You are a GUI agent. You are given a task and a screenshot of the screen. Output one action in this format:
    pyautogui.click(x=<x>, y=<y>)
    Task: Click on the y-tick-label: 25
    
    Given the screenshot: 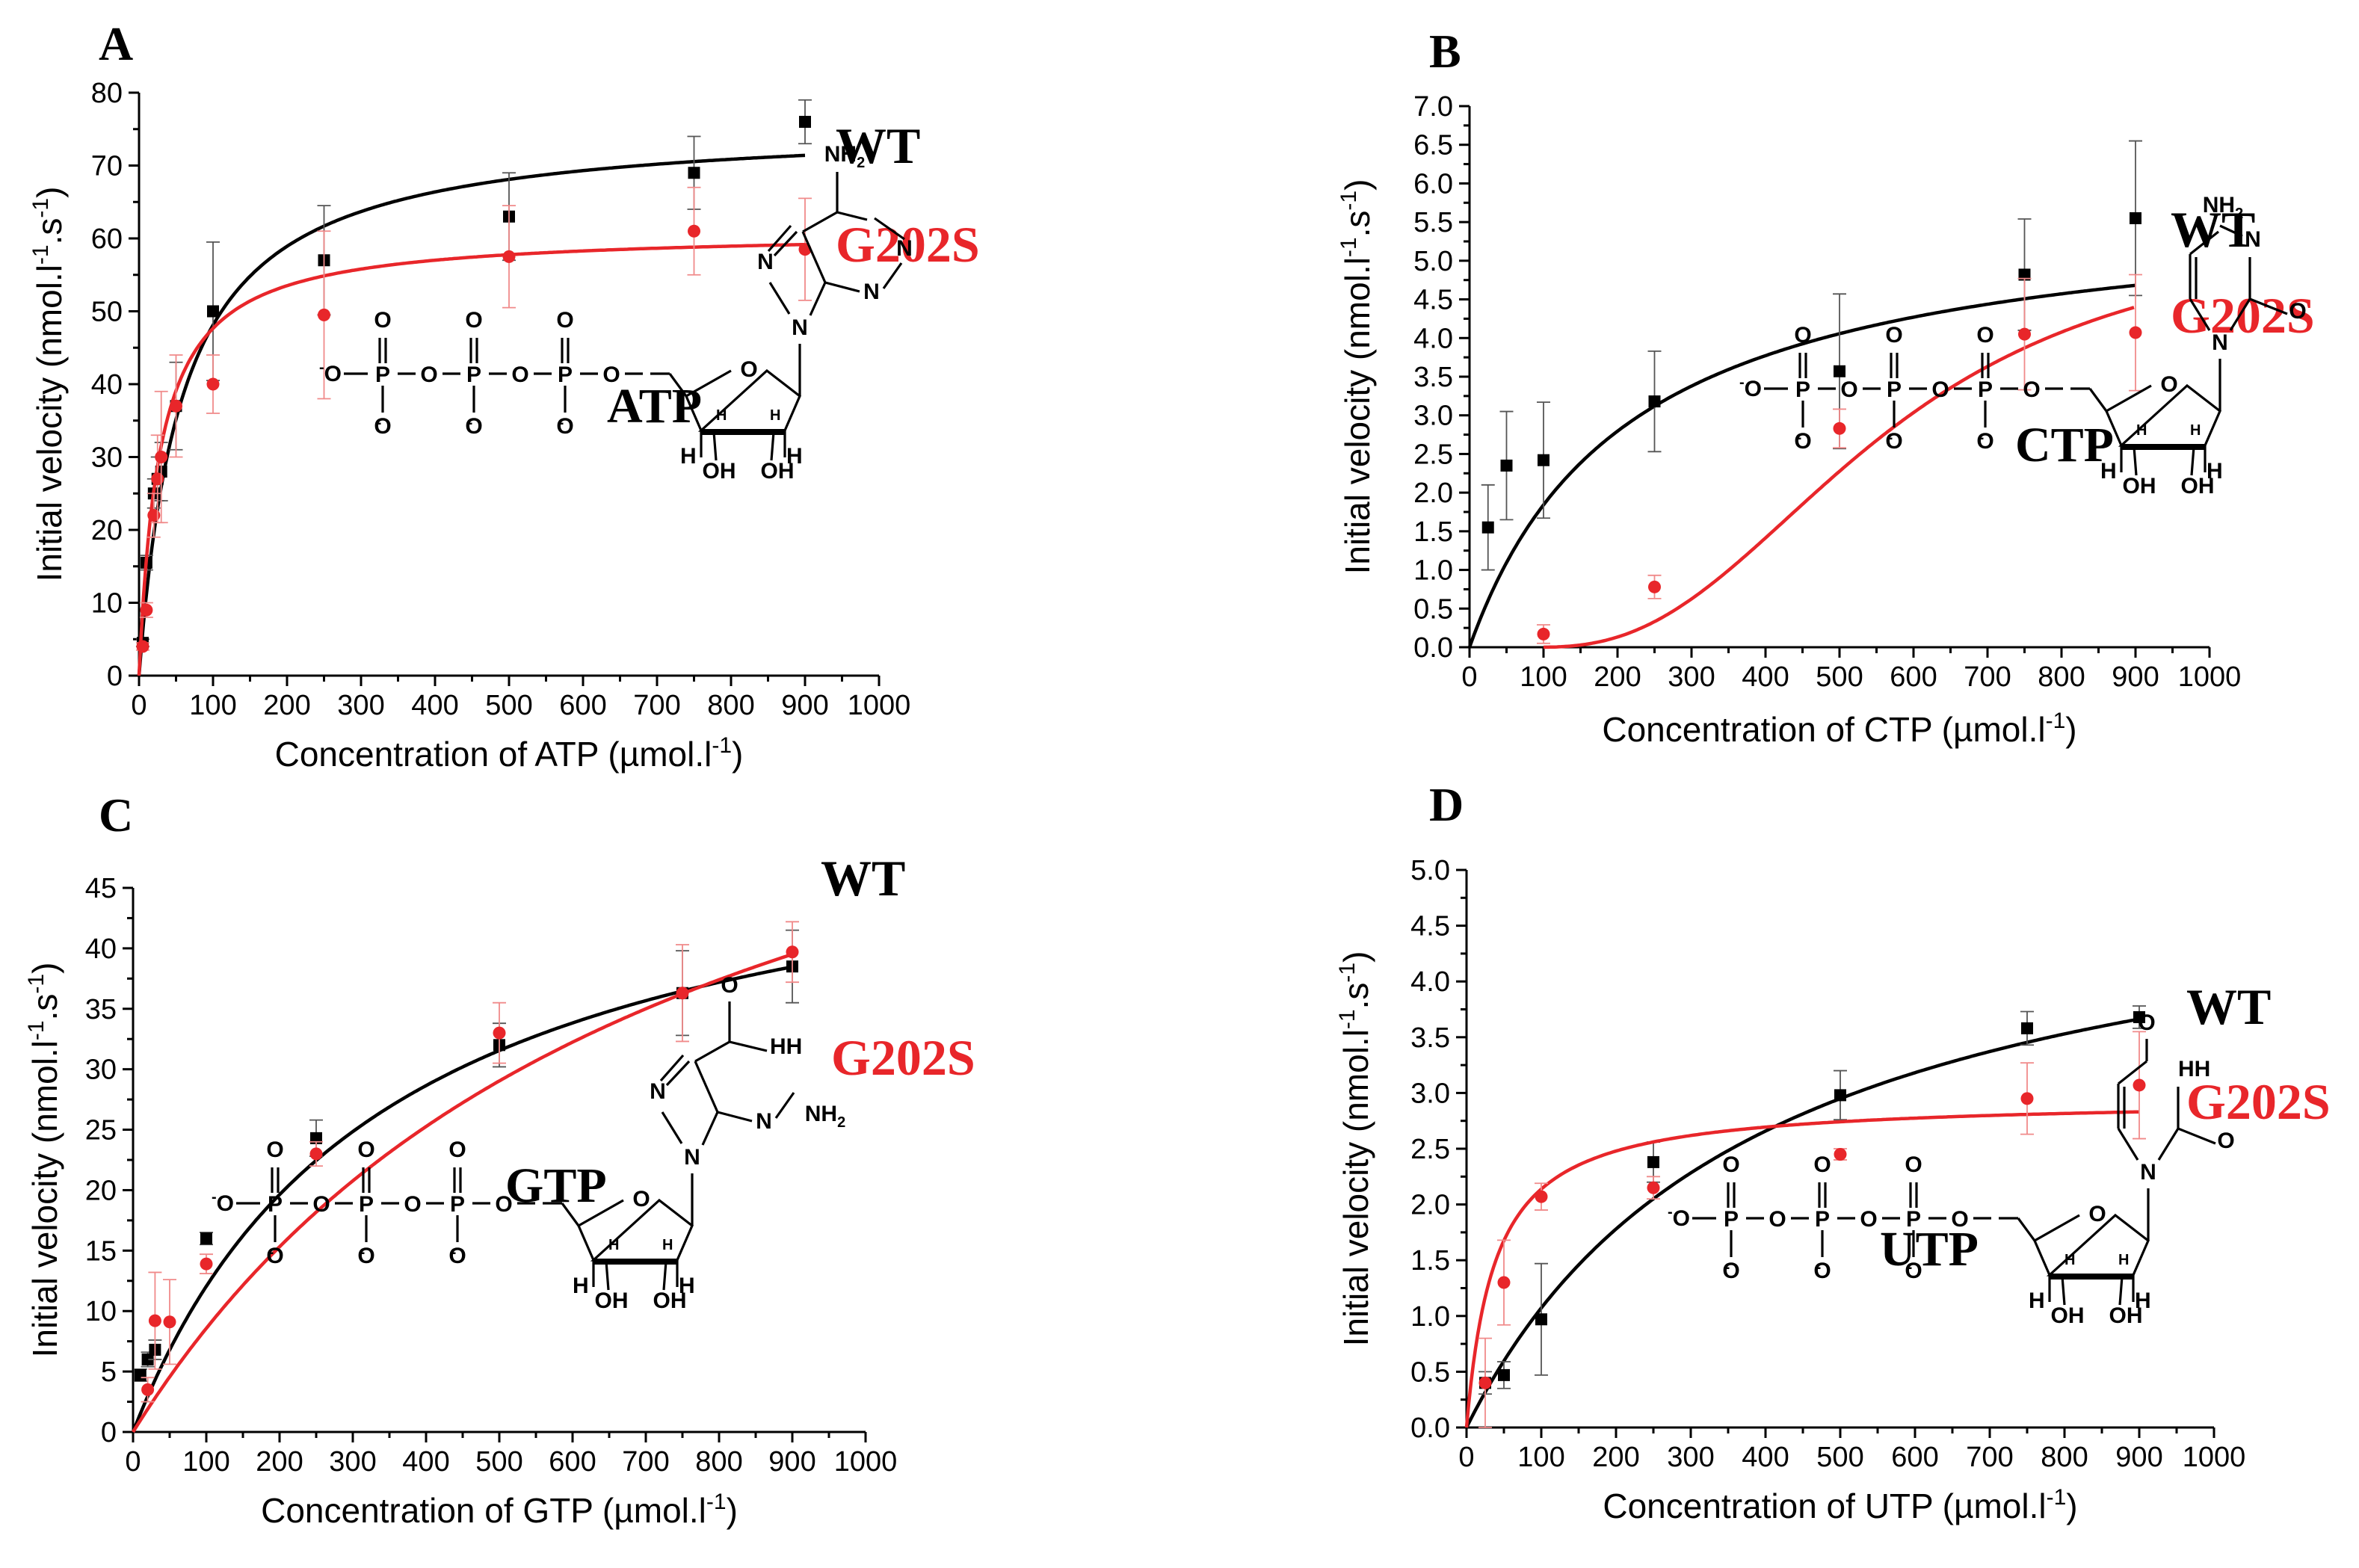 What is the action you would take?
    pyautogui.click(x=101, y=1130)
    